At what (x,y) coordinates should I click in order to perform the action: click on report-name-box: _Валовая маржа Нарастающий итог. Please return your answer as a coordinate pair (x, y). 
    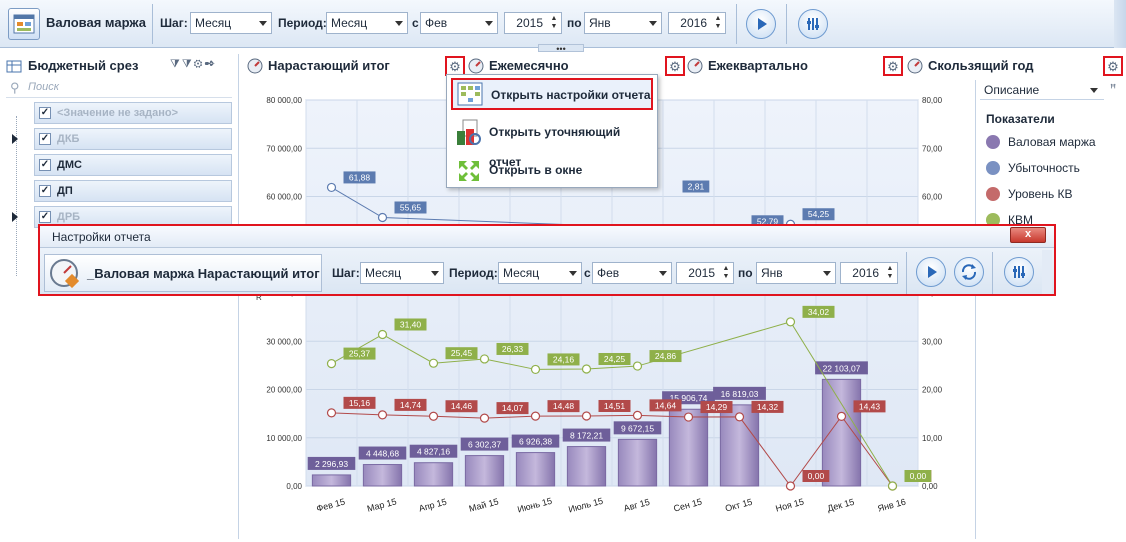
    Looking at the image, I should click on (183, 273).